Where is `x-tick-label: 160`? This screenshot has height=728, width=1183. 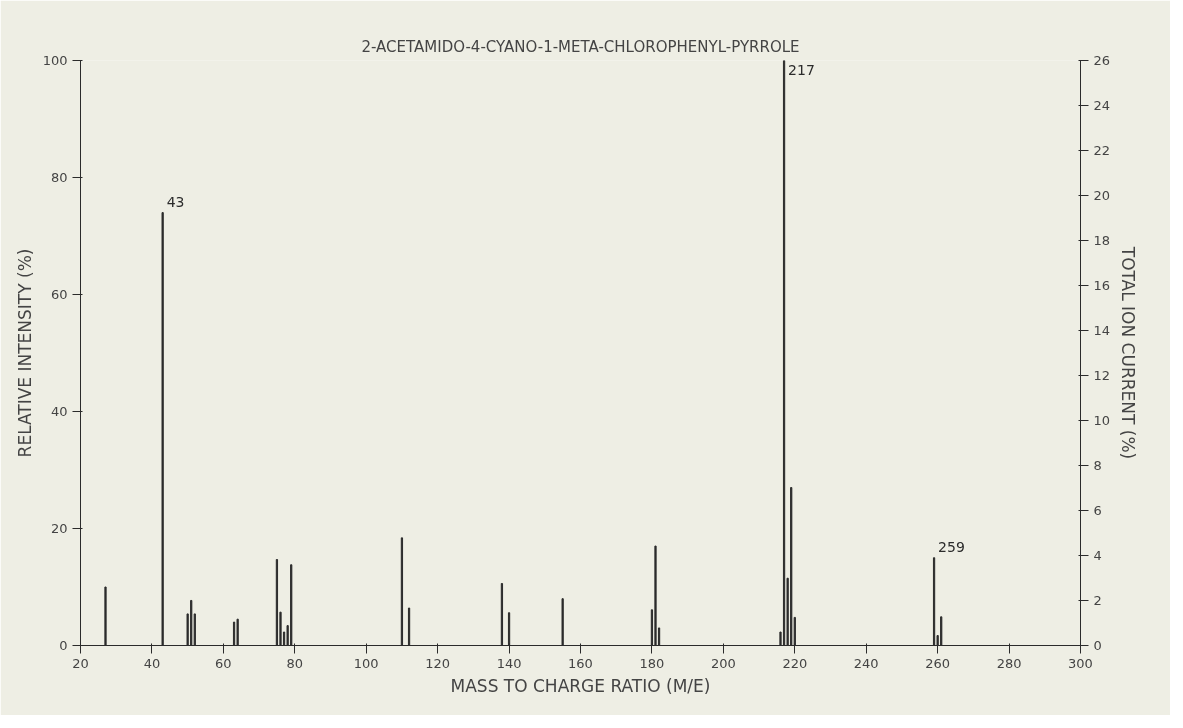
x-tick-label: 160 is located at coordinates (580, 663).